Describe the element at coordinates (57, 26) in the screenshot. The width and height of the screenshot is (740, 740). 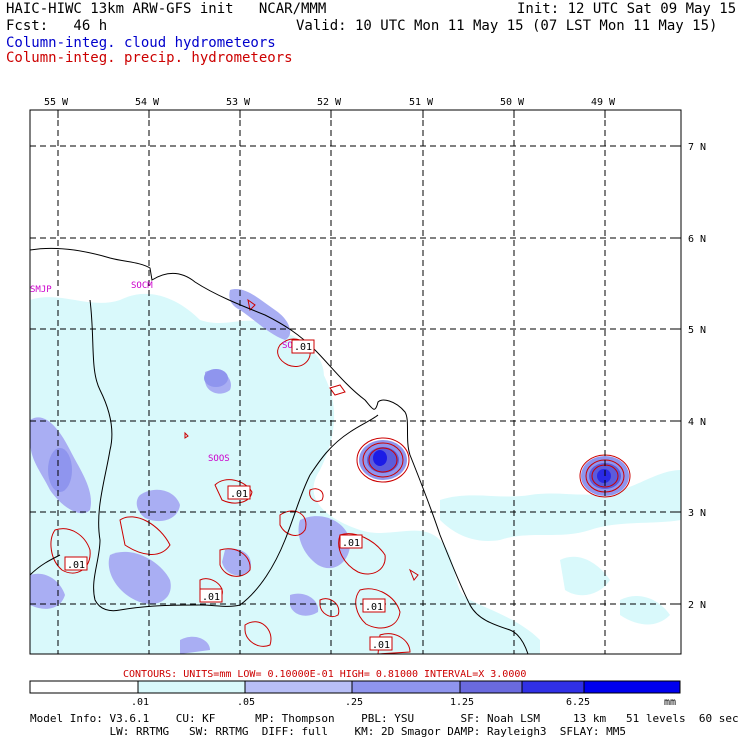
I see `forecast-hour: Fcst: 46 h` at that location.